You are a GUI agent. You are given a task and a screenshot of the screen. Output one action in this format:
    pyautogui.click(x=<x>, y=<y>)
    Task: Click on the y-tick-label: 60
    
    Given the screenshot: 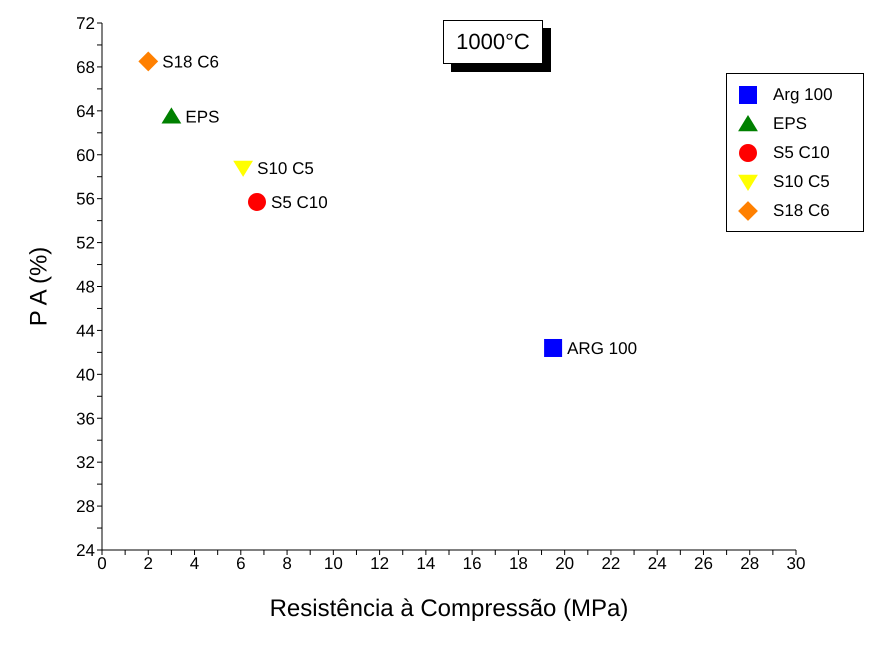 What is the action you would take?
    pyautogui.click(x=85, y=155)
    